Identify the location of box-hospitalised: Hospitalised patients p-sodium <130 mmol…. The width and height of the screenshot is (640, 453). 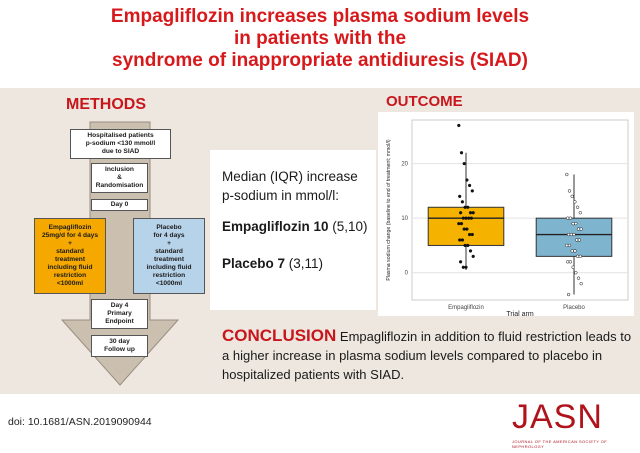
(120, 144).